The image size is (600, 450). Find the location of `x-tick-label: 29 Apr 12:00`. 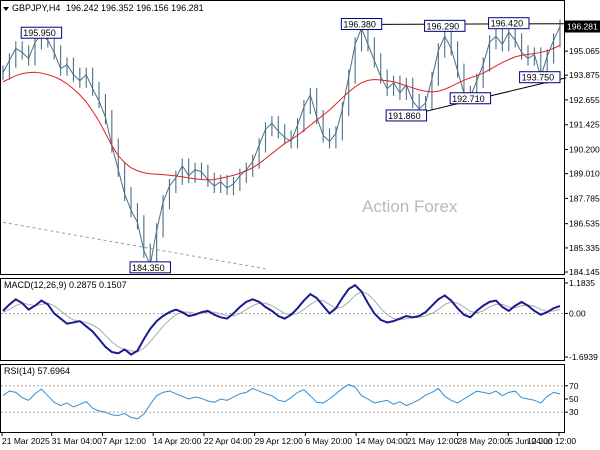

x-tick-label: 29 Apr 12:00 is located at coordinates (279, 441).